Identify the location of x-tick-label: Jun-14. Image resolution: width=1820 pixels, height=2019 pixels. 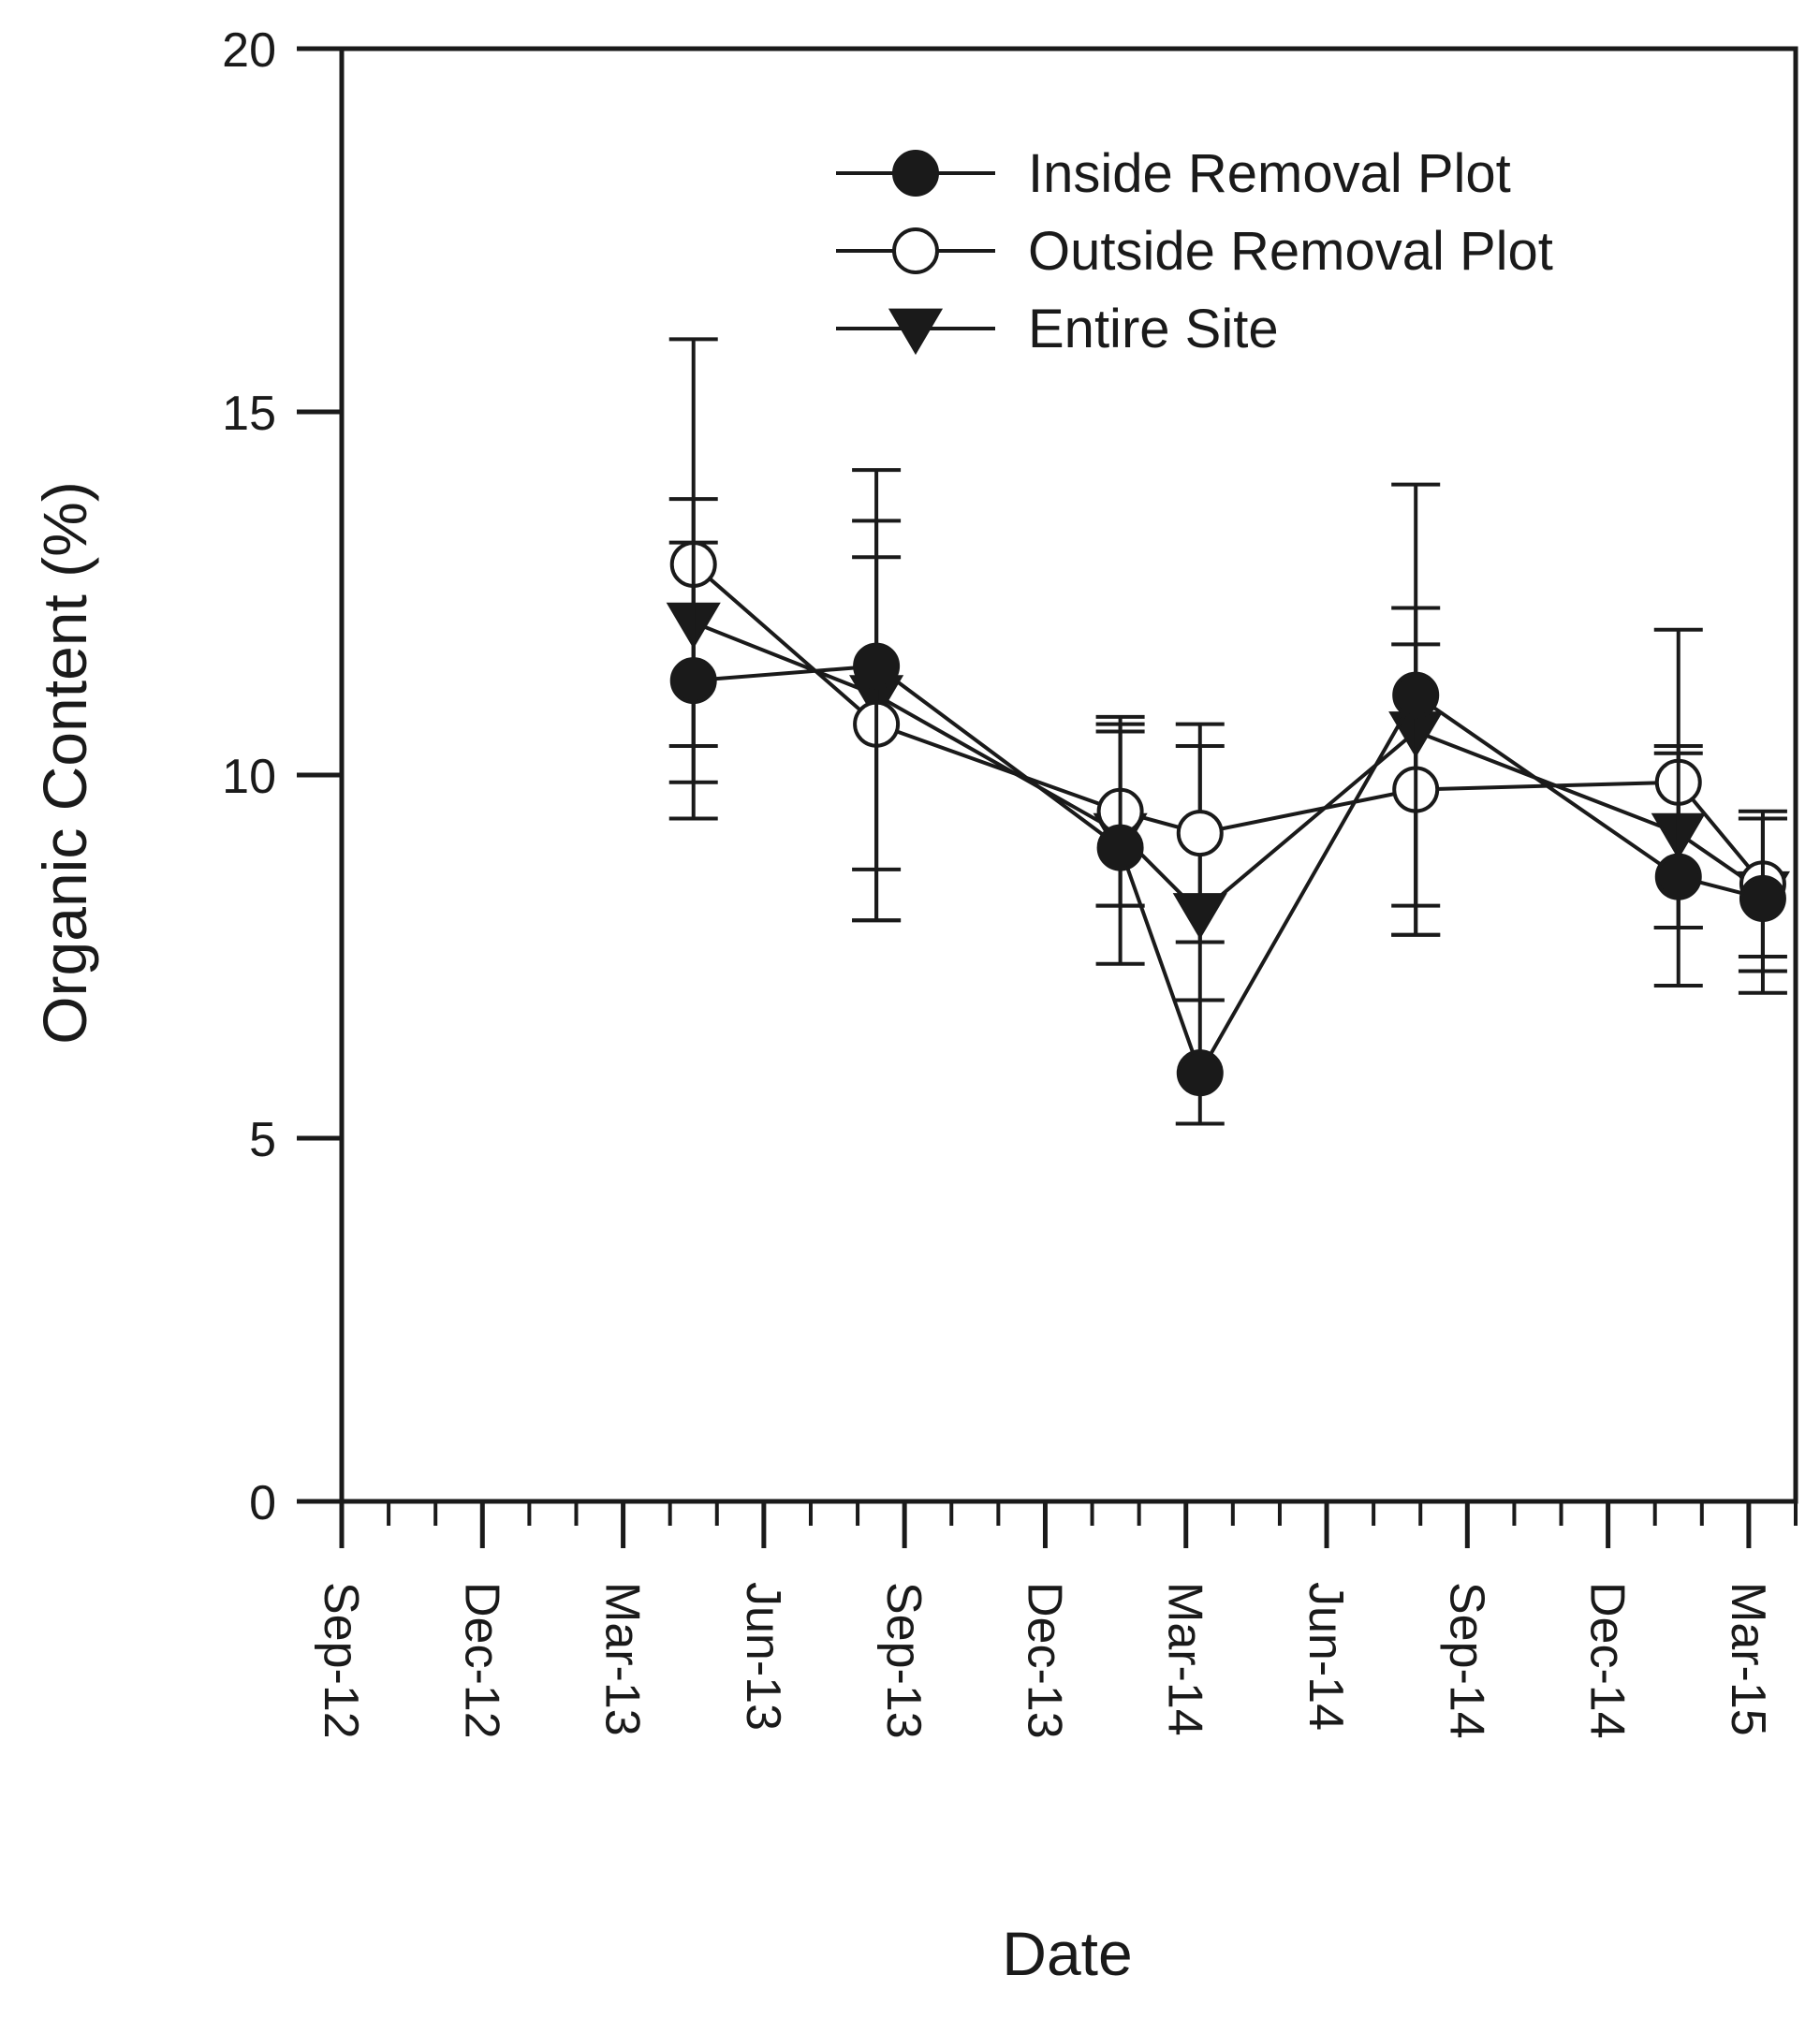
(1326, 1656).